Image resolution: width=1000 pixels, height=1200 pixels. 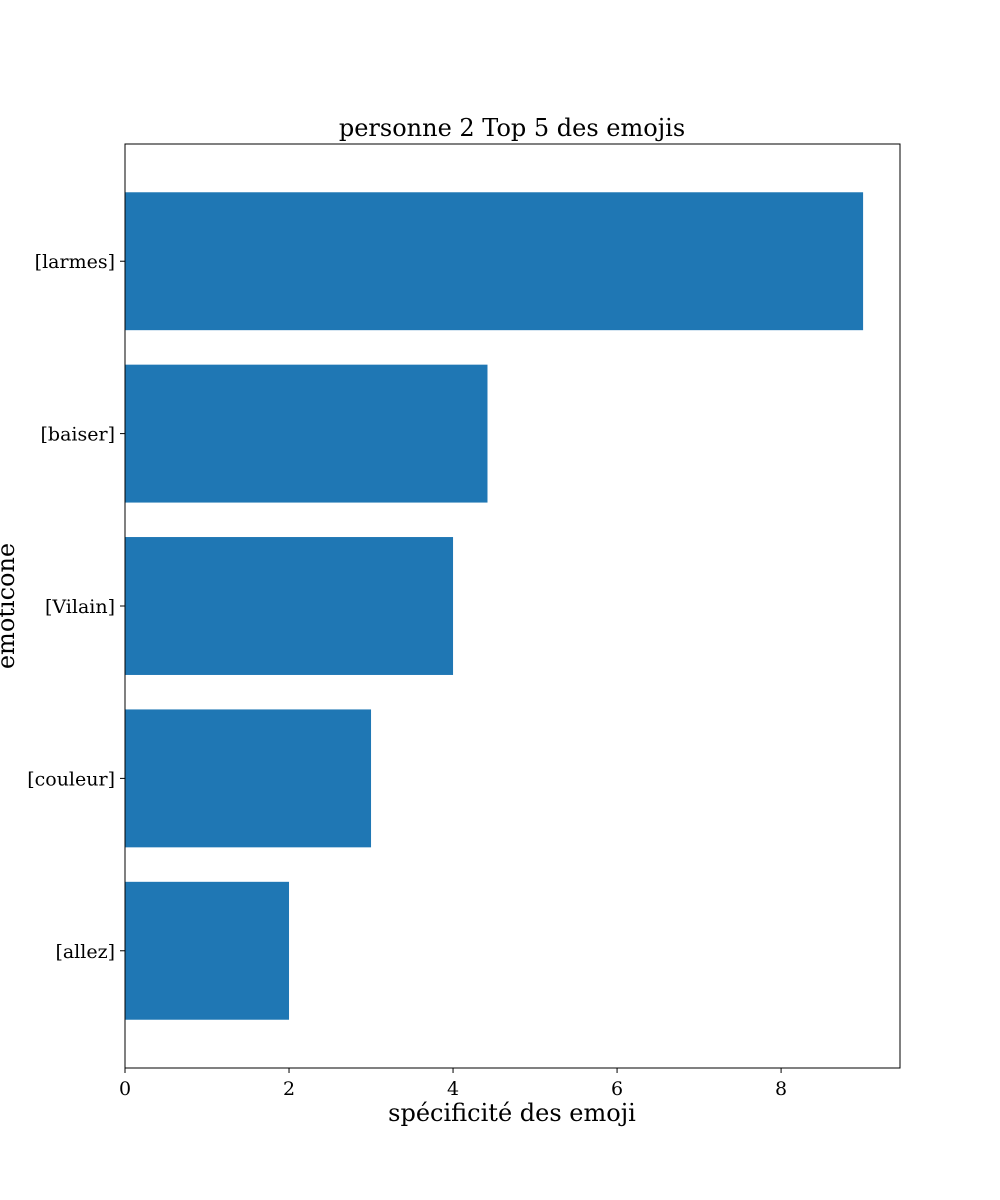 I want to click on bar-vilain, so click(x=289, y=606).